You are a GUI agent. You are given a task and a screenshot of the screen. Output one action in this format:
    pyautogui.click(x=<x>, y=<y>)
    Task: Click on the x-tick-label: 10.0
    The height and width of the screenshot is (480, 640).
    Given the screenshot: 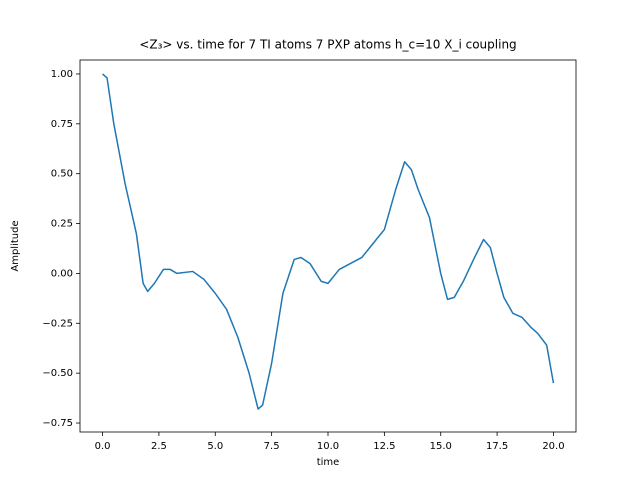 What is the action you would take?
    pyautogui.click(x=328, y=446)
    